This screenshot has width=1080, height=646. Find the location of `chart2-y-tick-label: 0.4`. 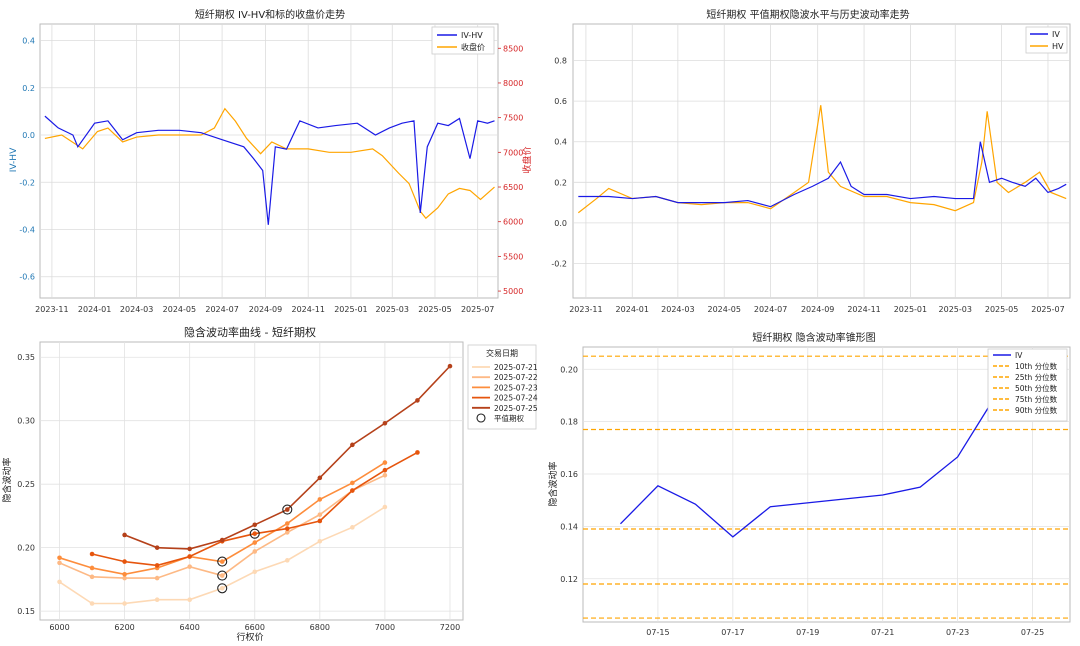

chart2-y-tick-label: 0.4 is located at coordinates (560, 142).